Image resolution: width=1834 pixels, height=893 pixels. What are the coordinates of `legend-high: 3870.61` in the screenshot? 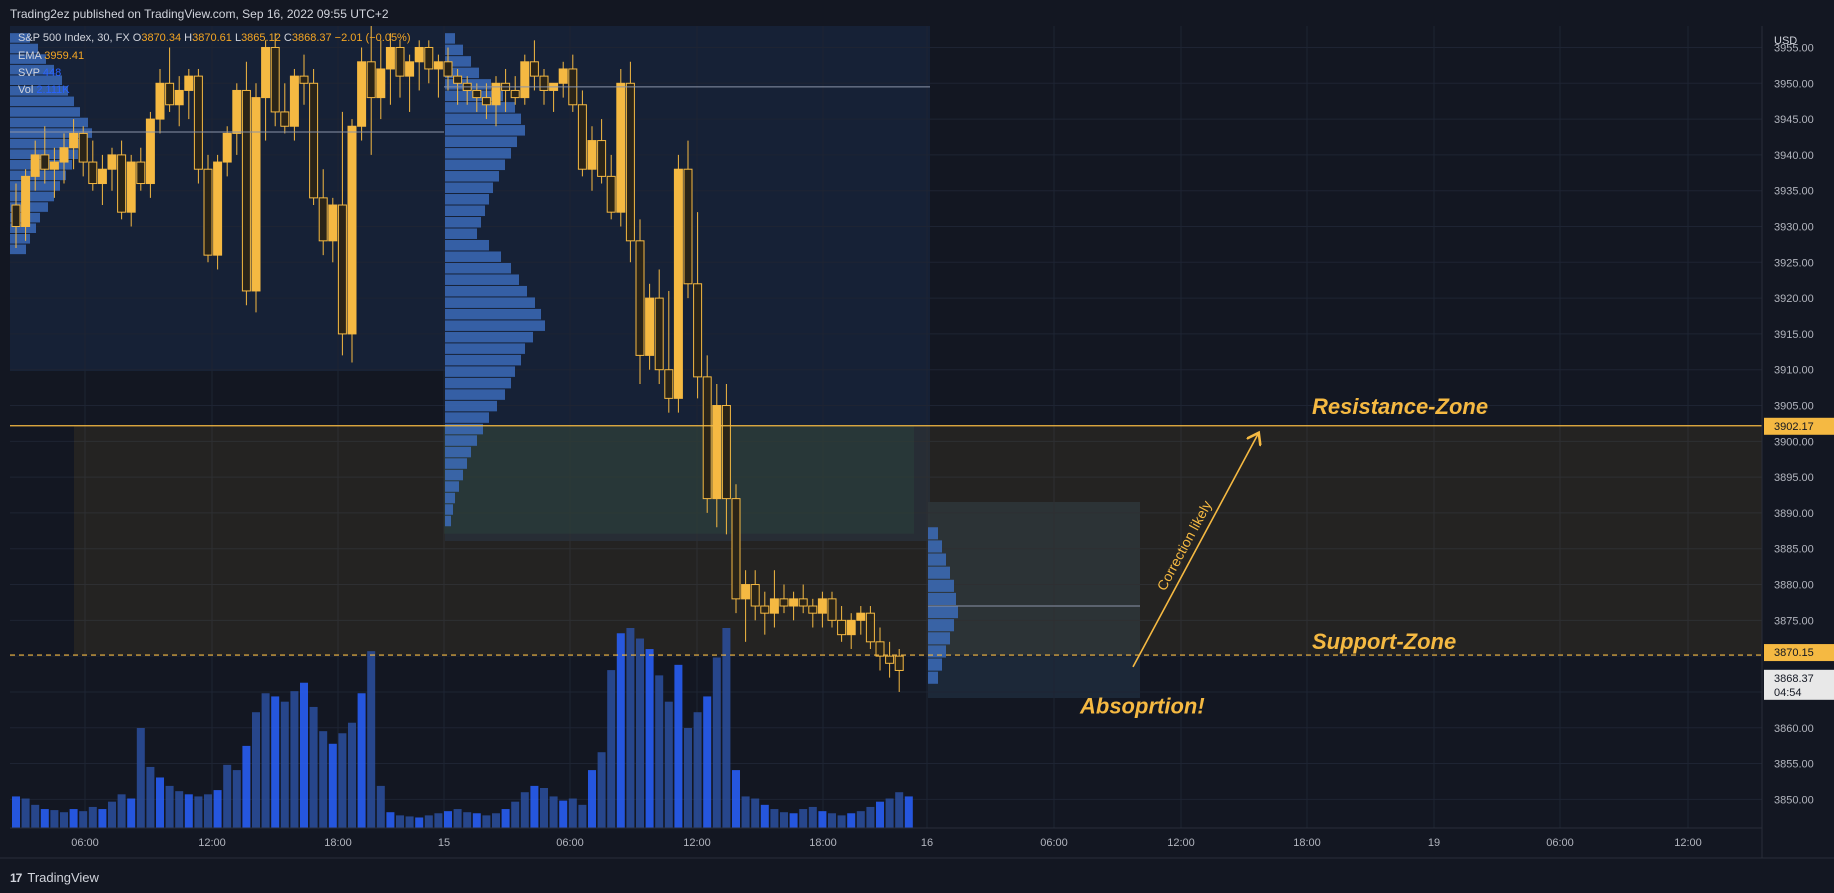 It's located at (212, 38).